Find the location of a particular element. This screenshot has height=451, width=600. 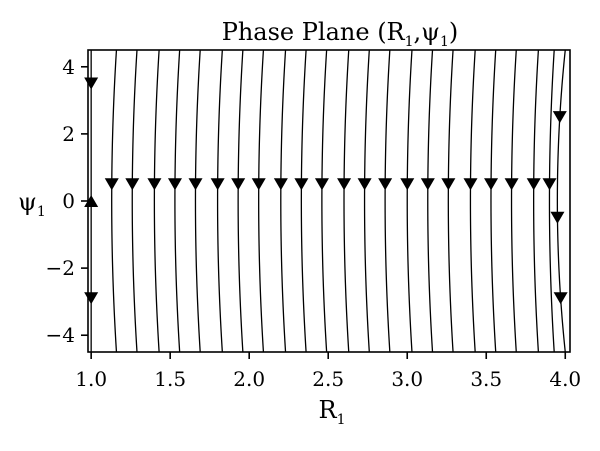

y-axis-label-sub: 1 is located at coordinates (41, 212).